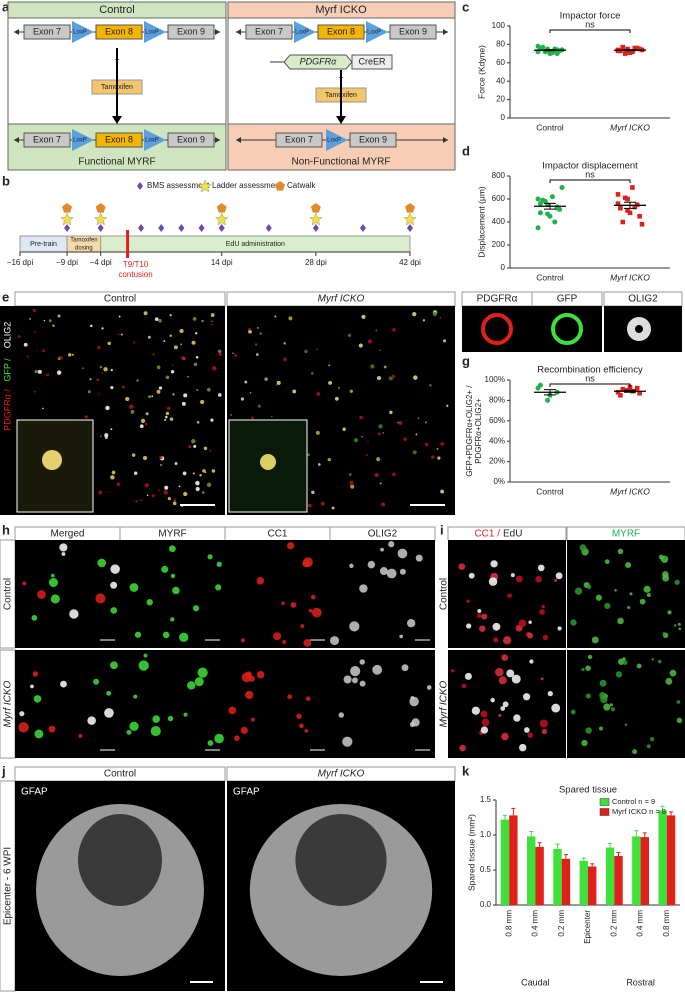  What do you see at coordinates (269, 31) in the screenshot?
I see `label: Exon 7` at bounding box center [269, 31].